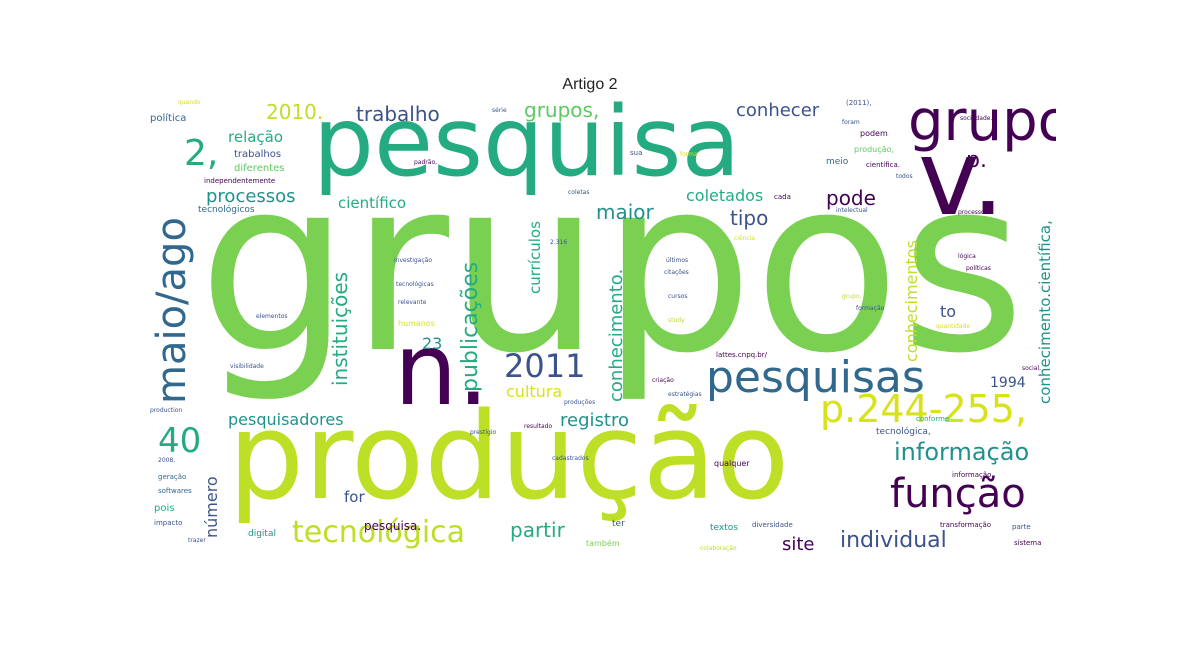  Describe the element at coordinates (685, 394) in the screenshot. I see `word-estrategias: estratégias` at that location.